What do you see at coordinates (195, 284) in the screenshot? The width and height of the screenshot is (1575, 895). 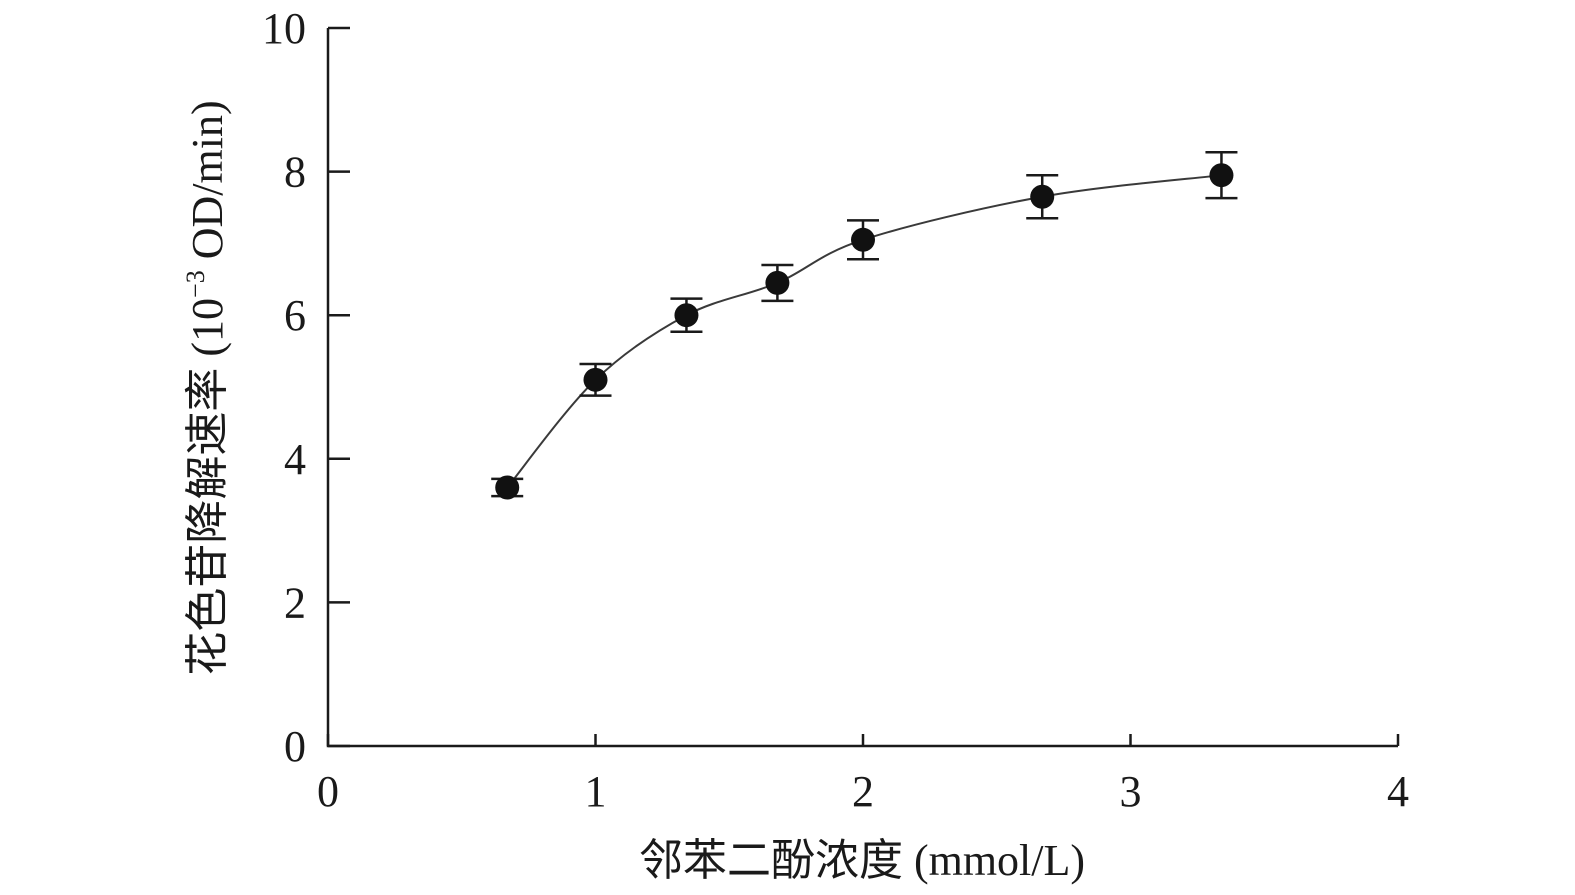 I see `y-axis-label-superscript: −3` at bounding box center [195, 284].